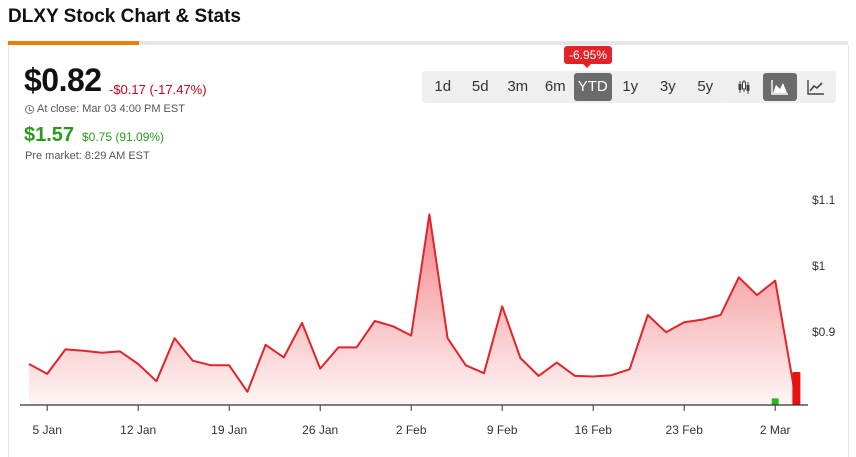 Image resolution: width=856 pixels, height=457 pixels. What do you see at coordinates (824, 200) in the screenshot?
I see `y-tick-label: $1.1` at bounding box center [824, 200].